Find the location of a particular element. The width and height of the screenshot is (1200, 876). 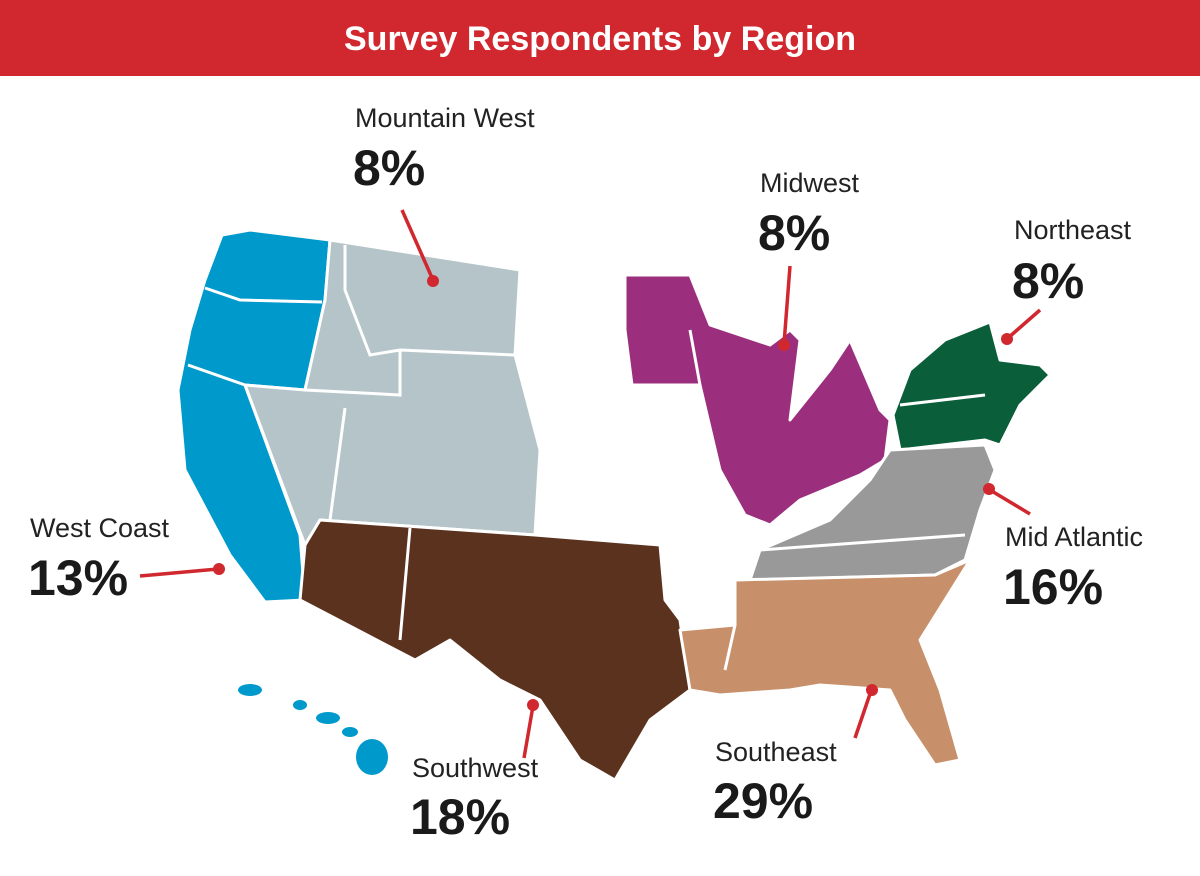

region-name: Mountain West is located at coordinates (445, 118).